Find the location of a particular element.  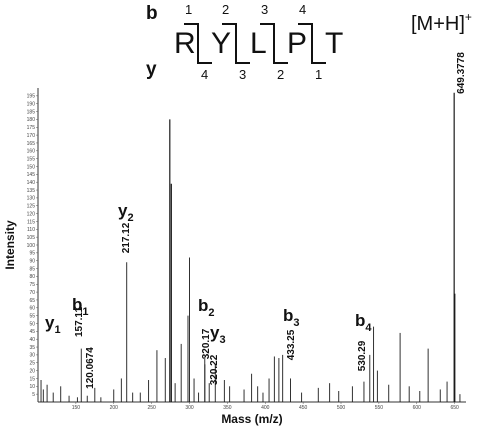

ion-label-b1: b1 is located at coordinates (80, 306).